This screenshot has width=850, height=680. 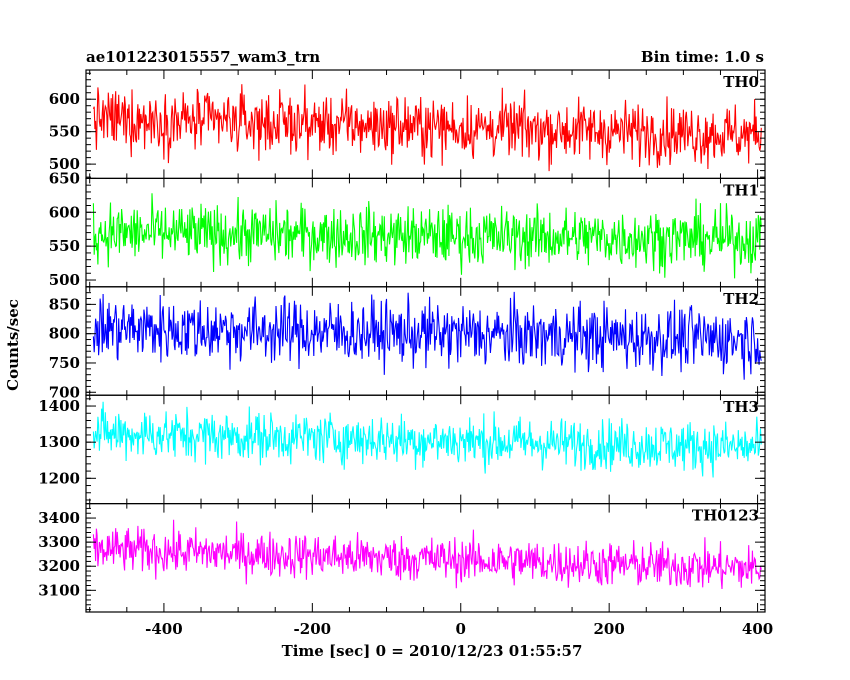 I want to click on chart-title: ae101223015557_wam3_trn, so click(x=203, y=57).